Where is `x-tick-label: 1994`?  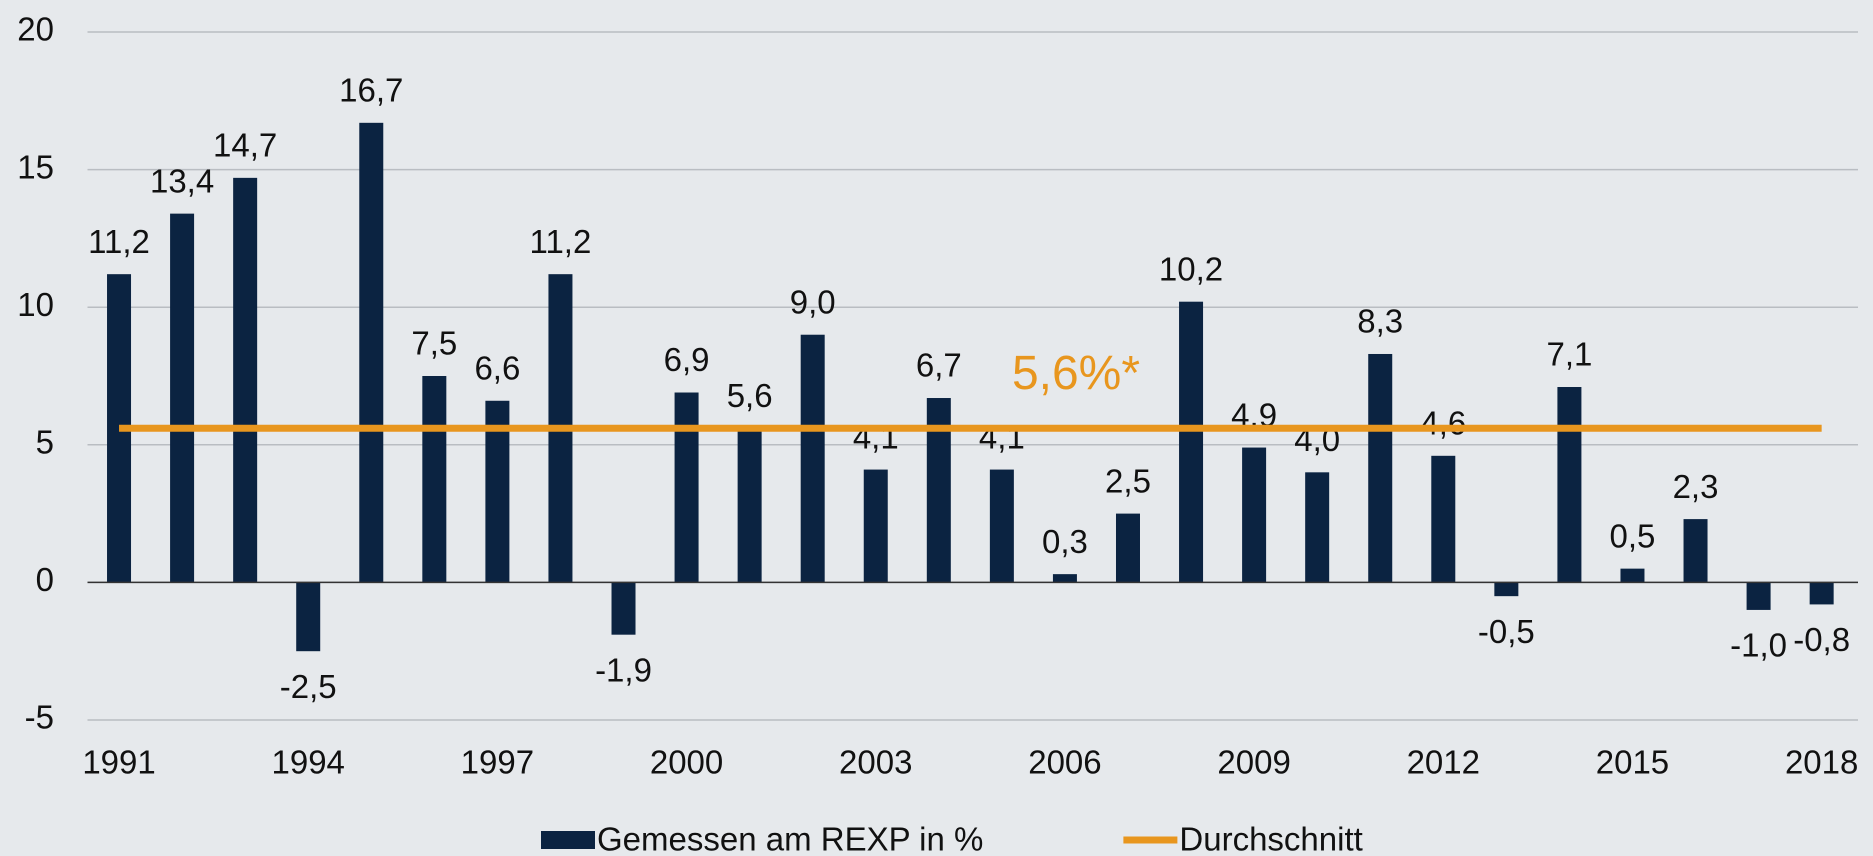
x-tick-label: 1994 is located at coordinates (307, 762).